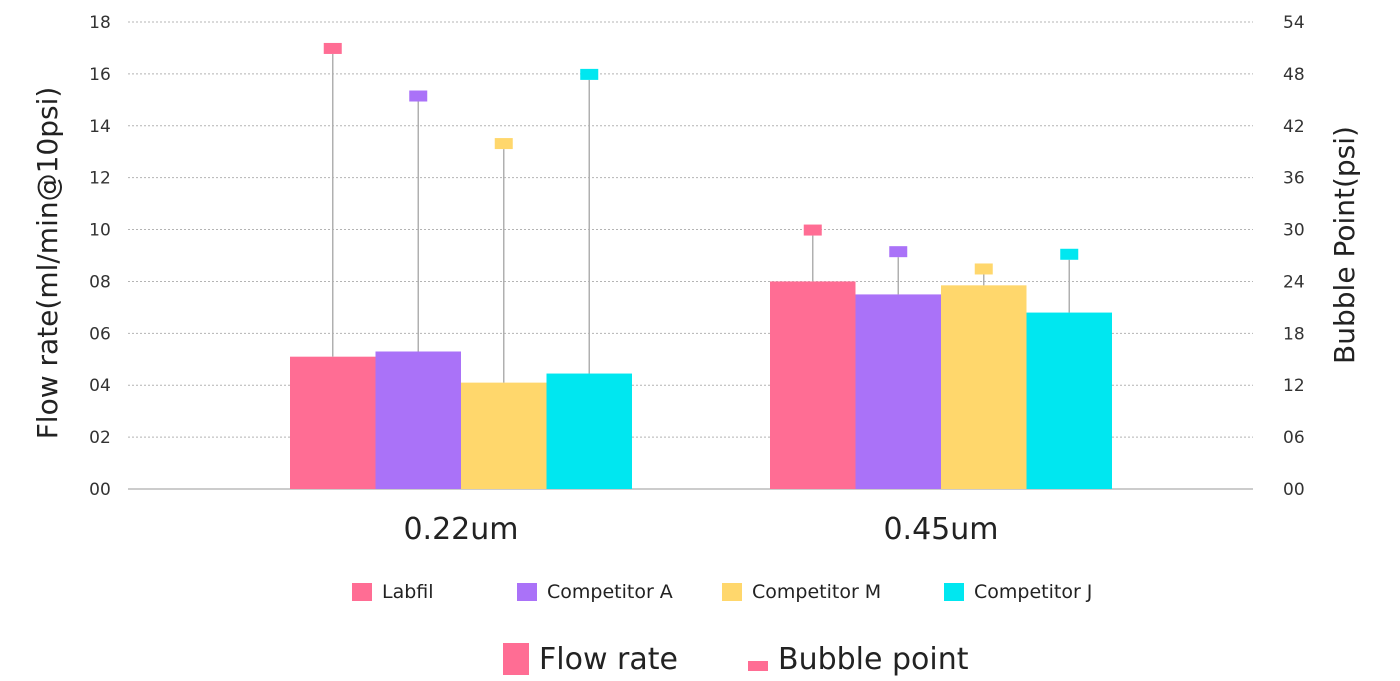 This screenshot has height=681, width=1400. I want to click on right-tick-label: 24, so click(1294, 282).